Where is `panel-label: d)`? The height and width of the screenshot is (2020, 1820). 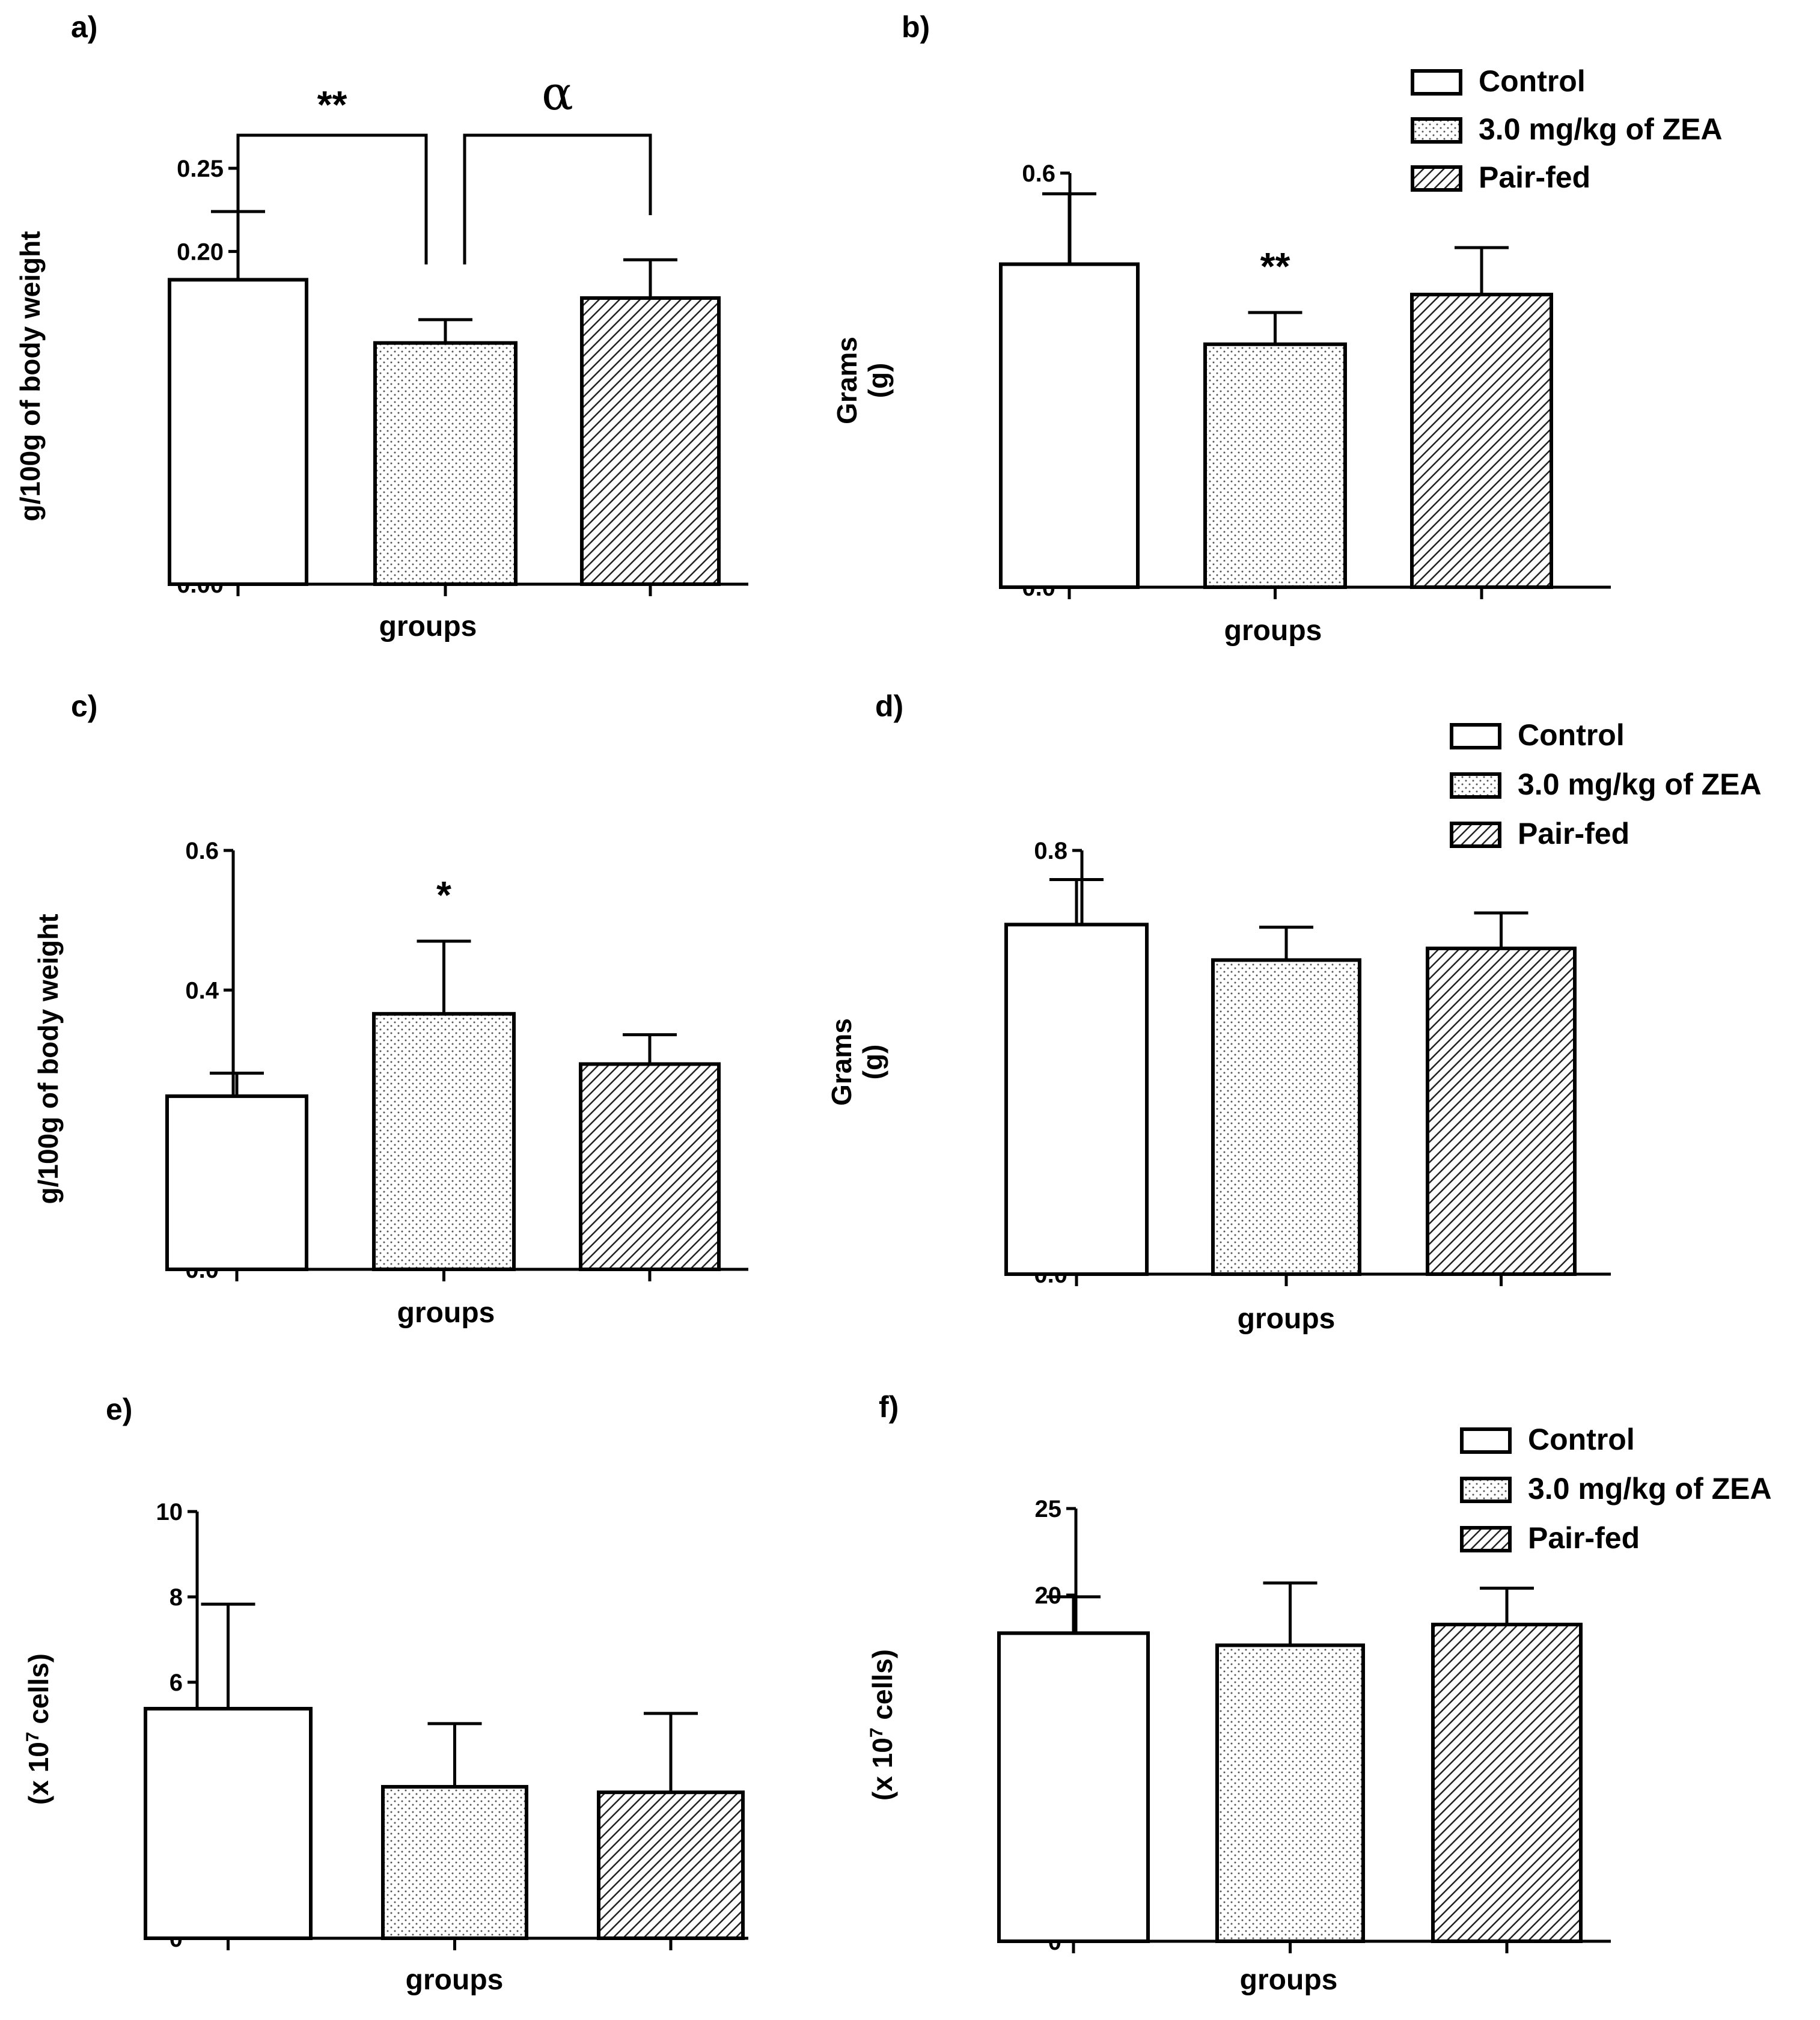 panel-label: d) is located at coordinates (889, 706).